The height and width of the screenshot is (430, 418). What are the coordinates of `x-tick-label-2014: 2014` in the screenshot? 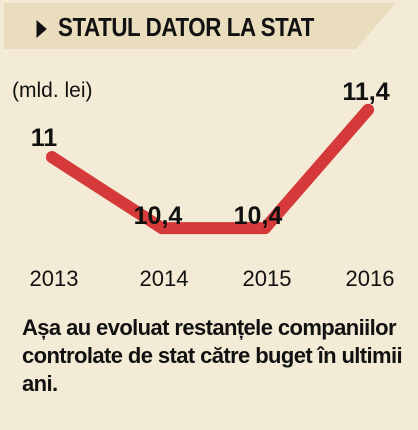 It's located at (164, 278).